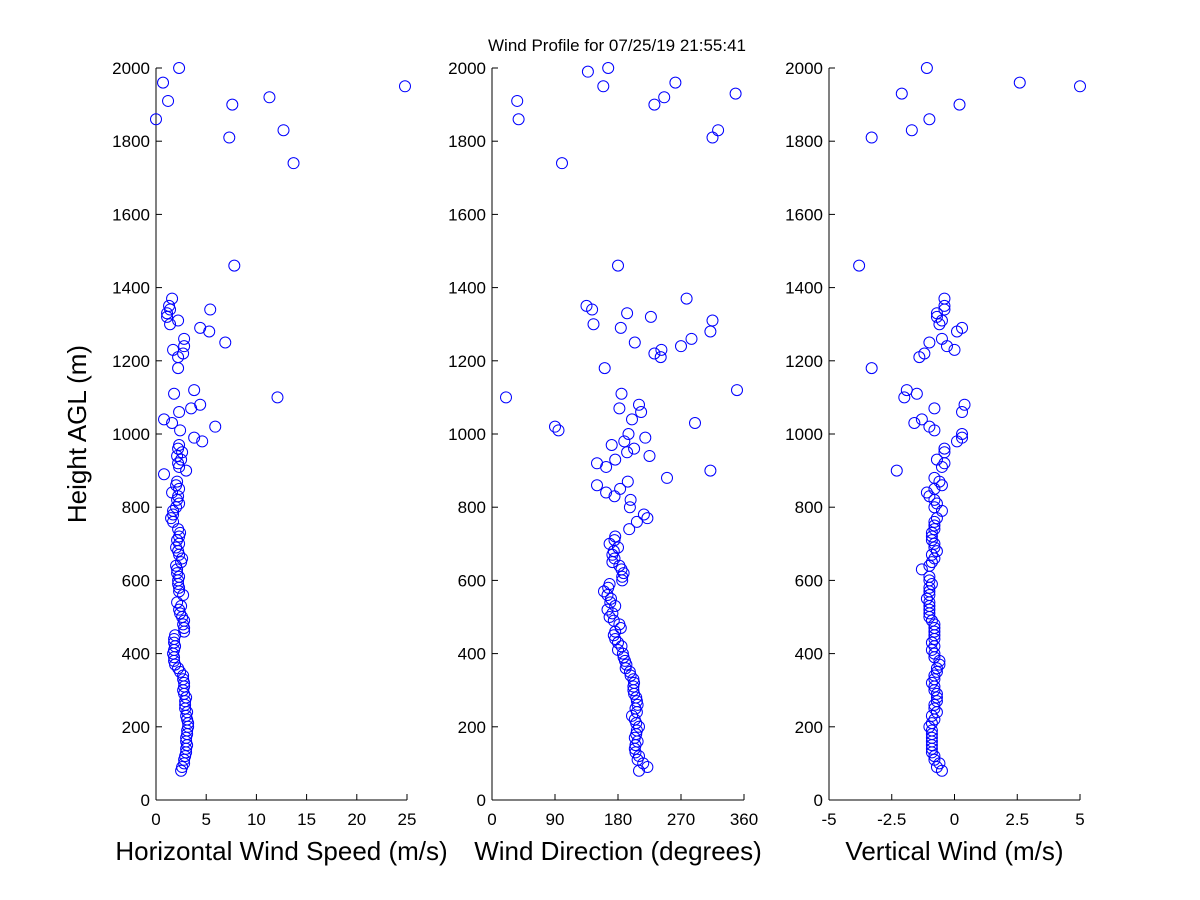  What do you see at coordinates (131, 434) in the screenshot?
I see `y-tick-label: 1000` at bounding box center [131, 434].